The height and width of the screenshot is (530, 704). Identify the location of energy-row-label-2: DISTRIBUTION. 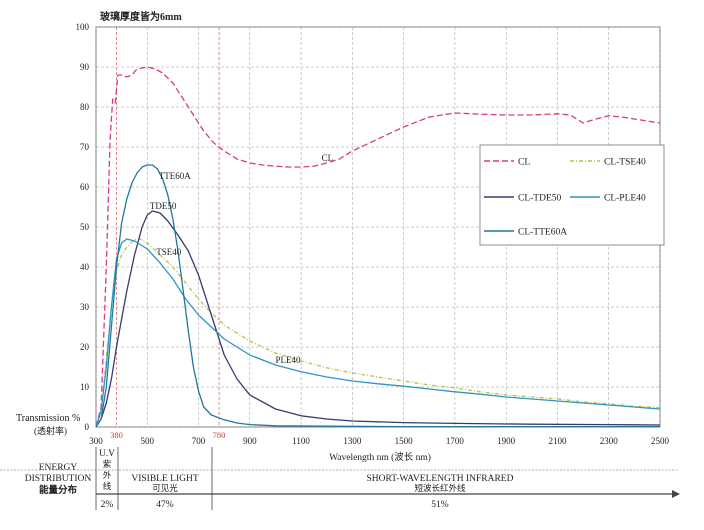
(58, 479).